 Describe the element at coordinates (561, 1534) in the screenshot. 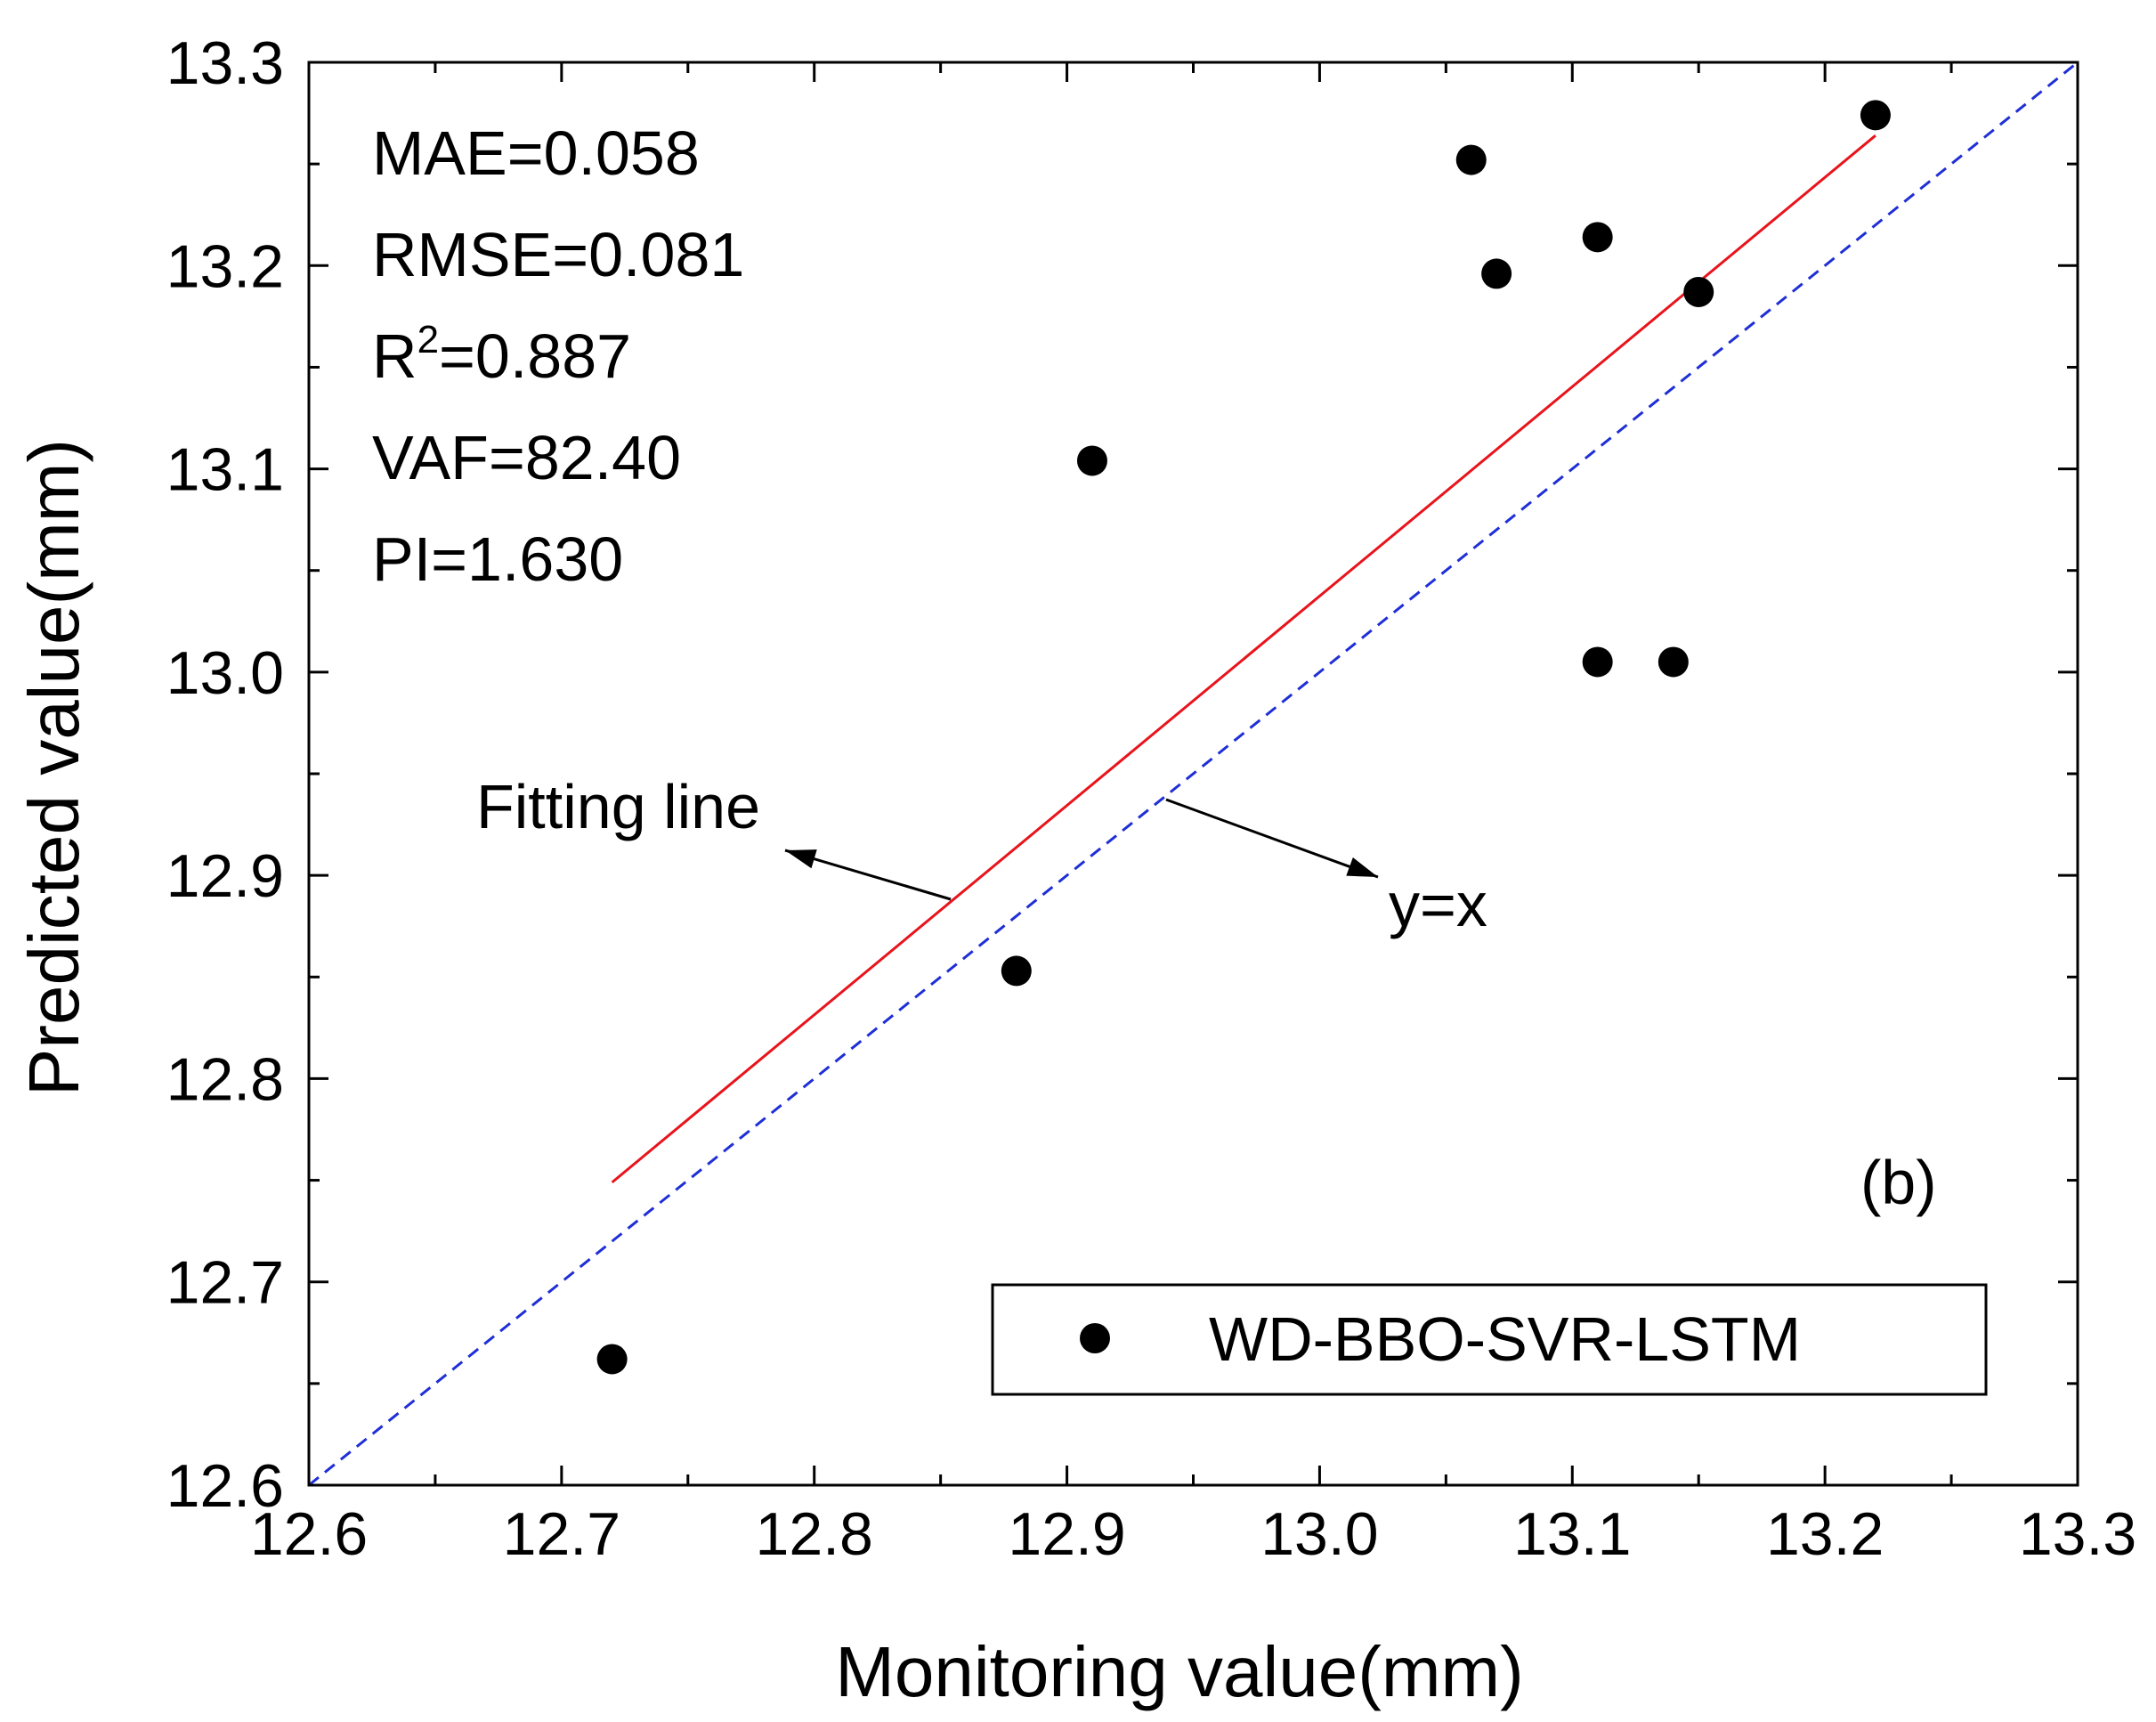

I see `x-tick-label: 12.7` at that location.